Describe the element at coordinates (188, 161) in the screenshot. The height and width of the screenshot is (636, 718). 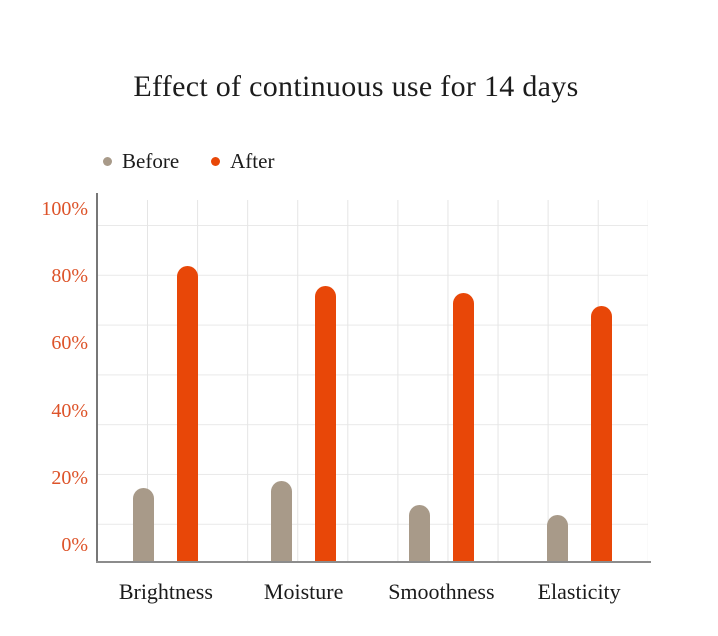
I see `legend: Before After` at that location.